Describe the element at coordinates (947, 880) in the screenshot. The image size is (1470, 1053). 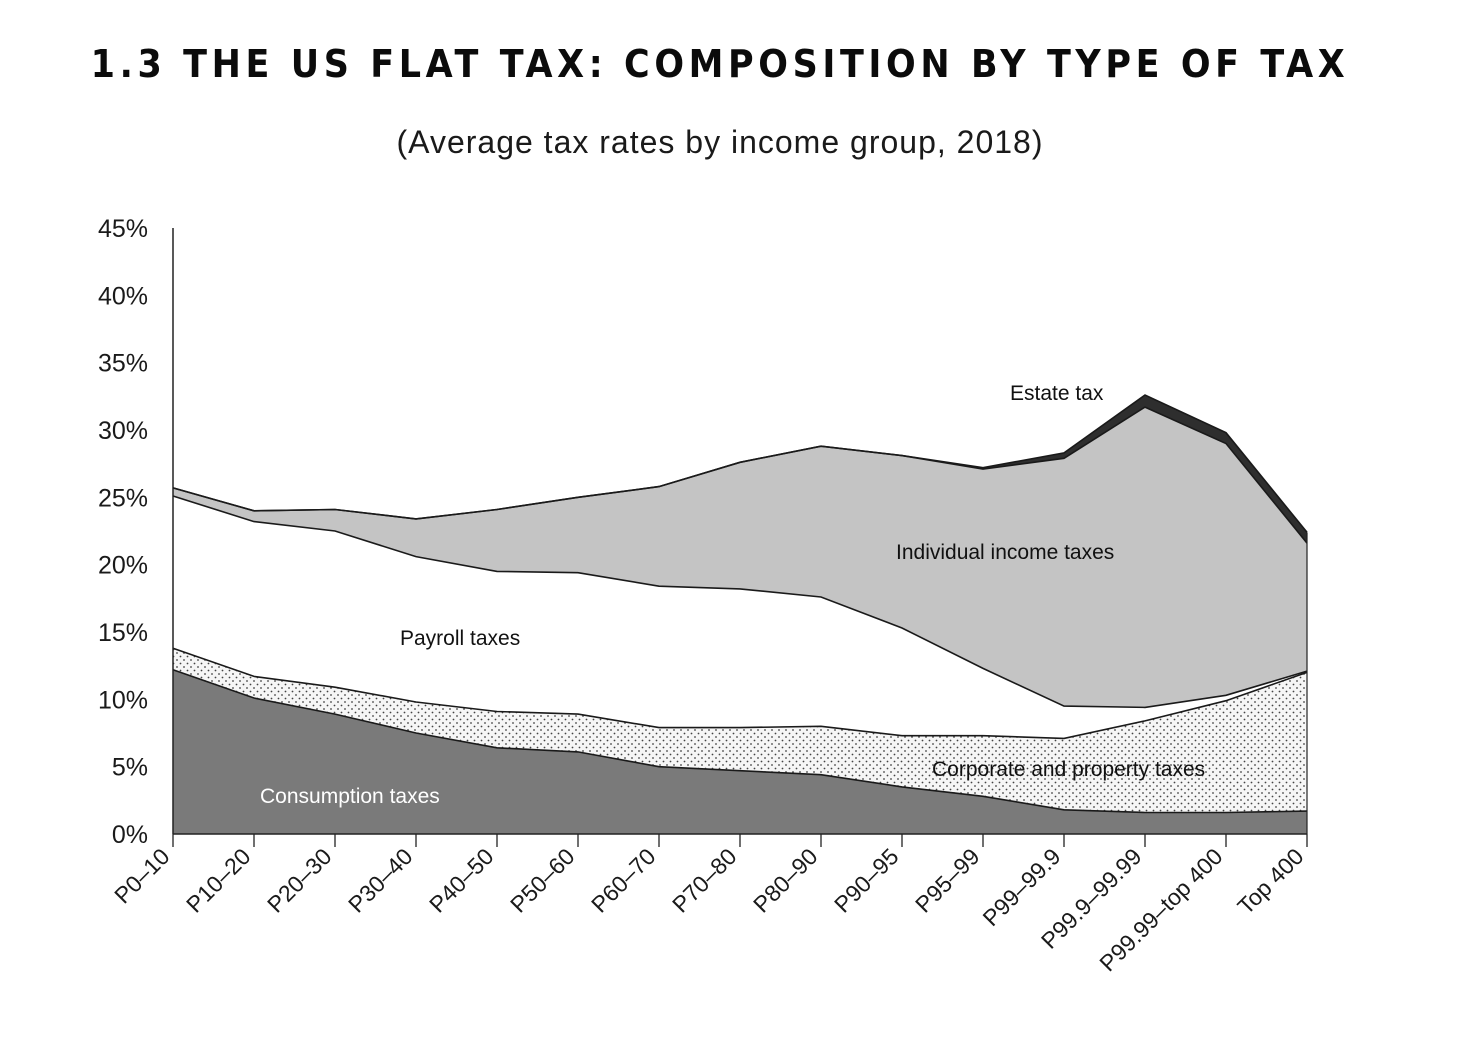
I see `x-tick-label: P95–99` at that location.